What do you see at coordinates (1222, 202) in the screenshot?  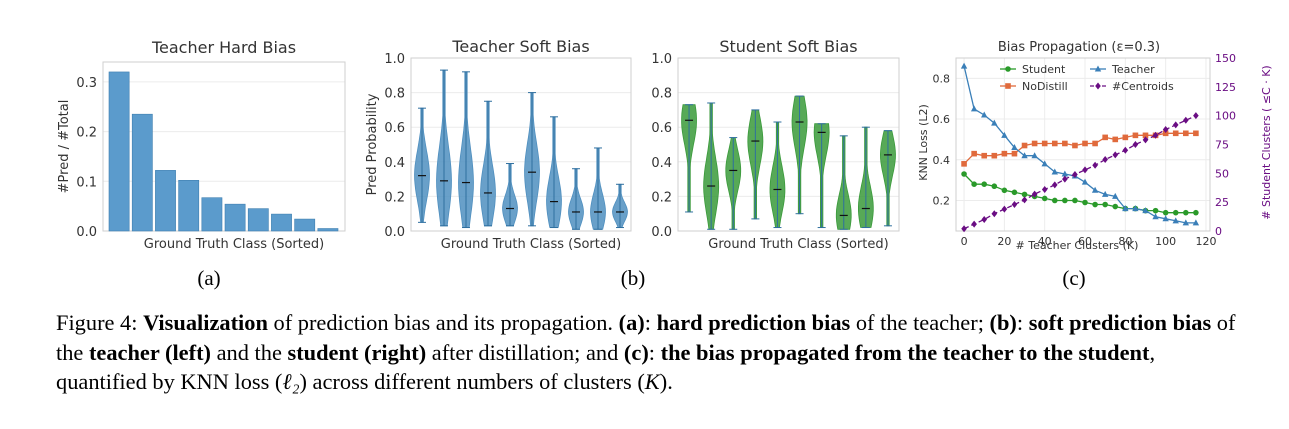 I see `y-right-tick-label: 25` at bounding box center [1222, 202].